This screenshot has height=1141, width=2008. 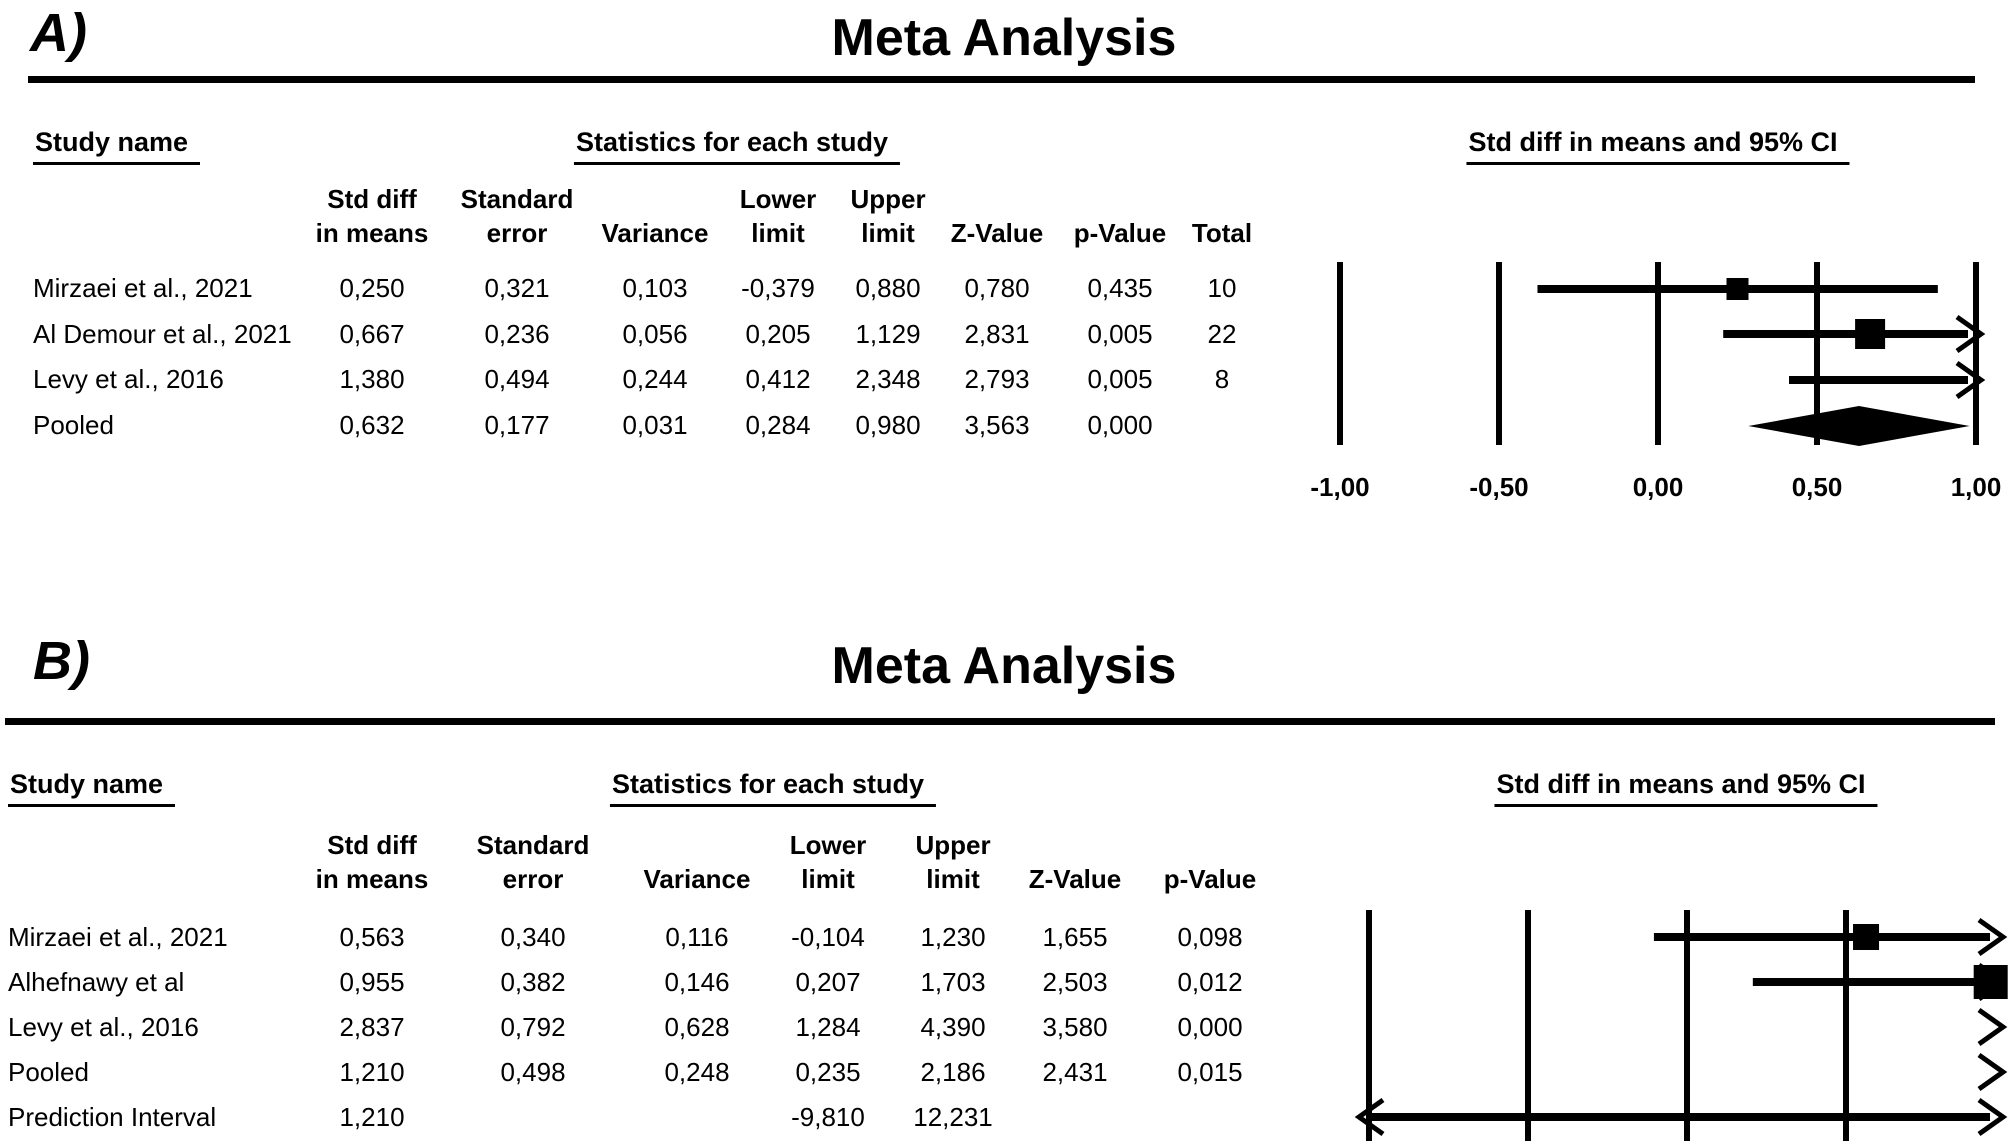 I want to click on column-header-line2: Variance, so click(x=655, y=233).